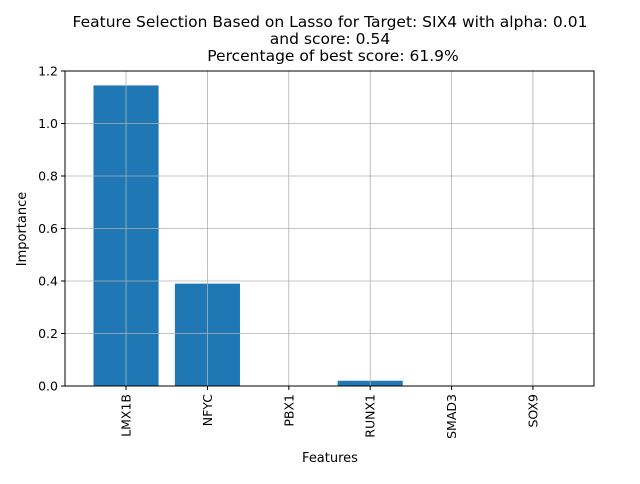  I want to click on y-axis-ticks: 0.0 0.2 0.4 0.6 0.8 1.0 1.2, so click(51, 229).